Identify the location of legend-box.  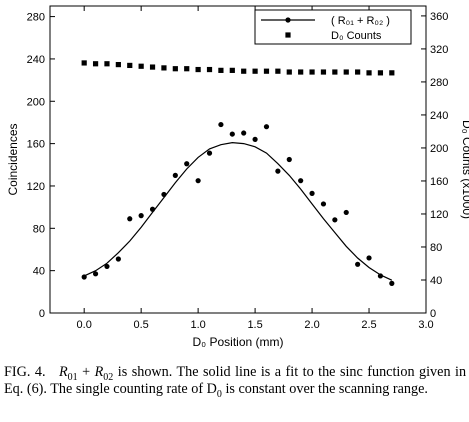
(333, 27).